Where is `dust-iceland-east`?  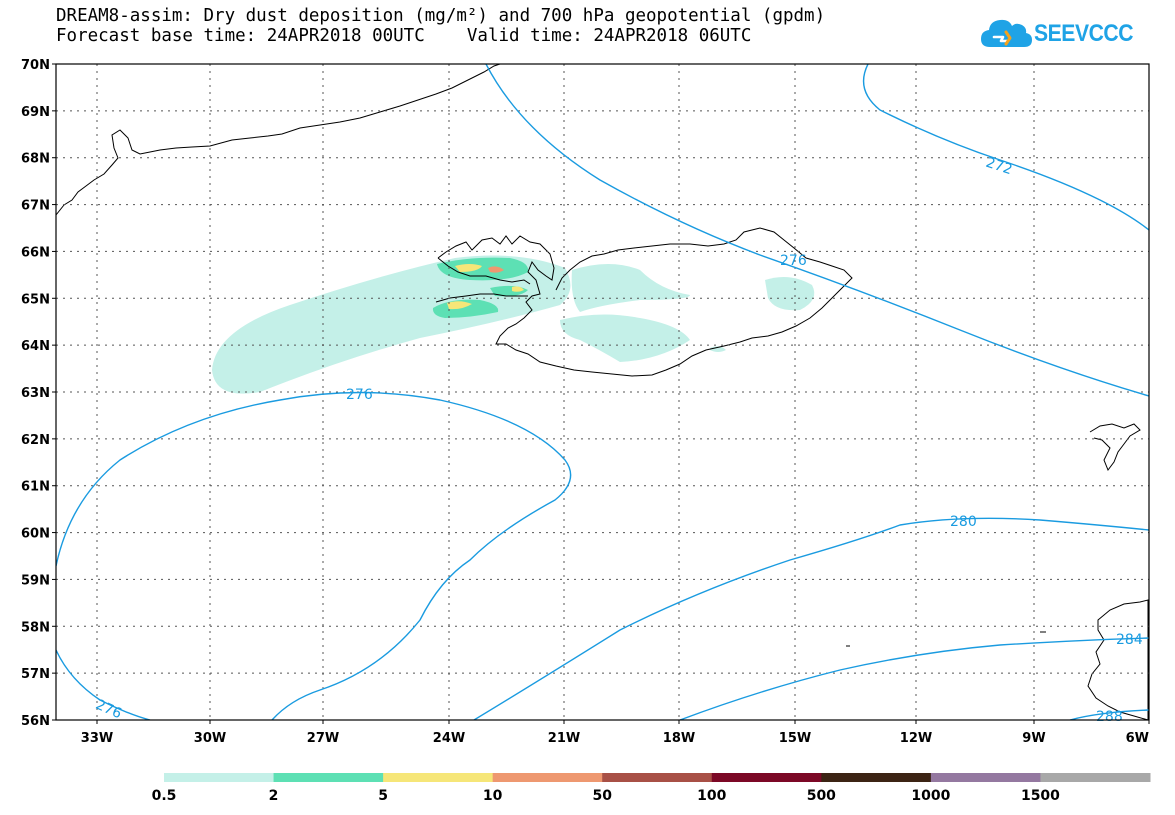
dust-iceland-east is located at coordinates (790, 293).